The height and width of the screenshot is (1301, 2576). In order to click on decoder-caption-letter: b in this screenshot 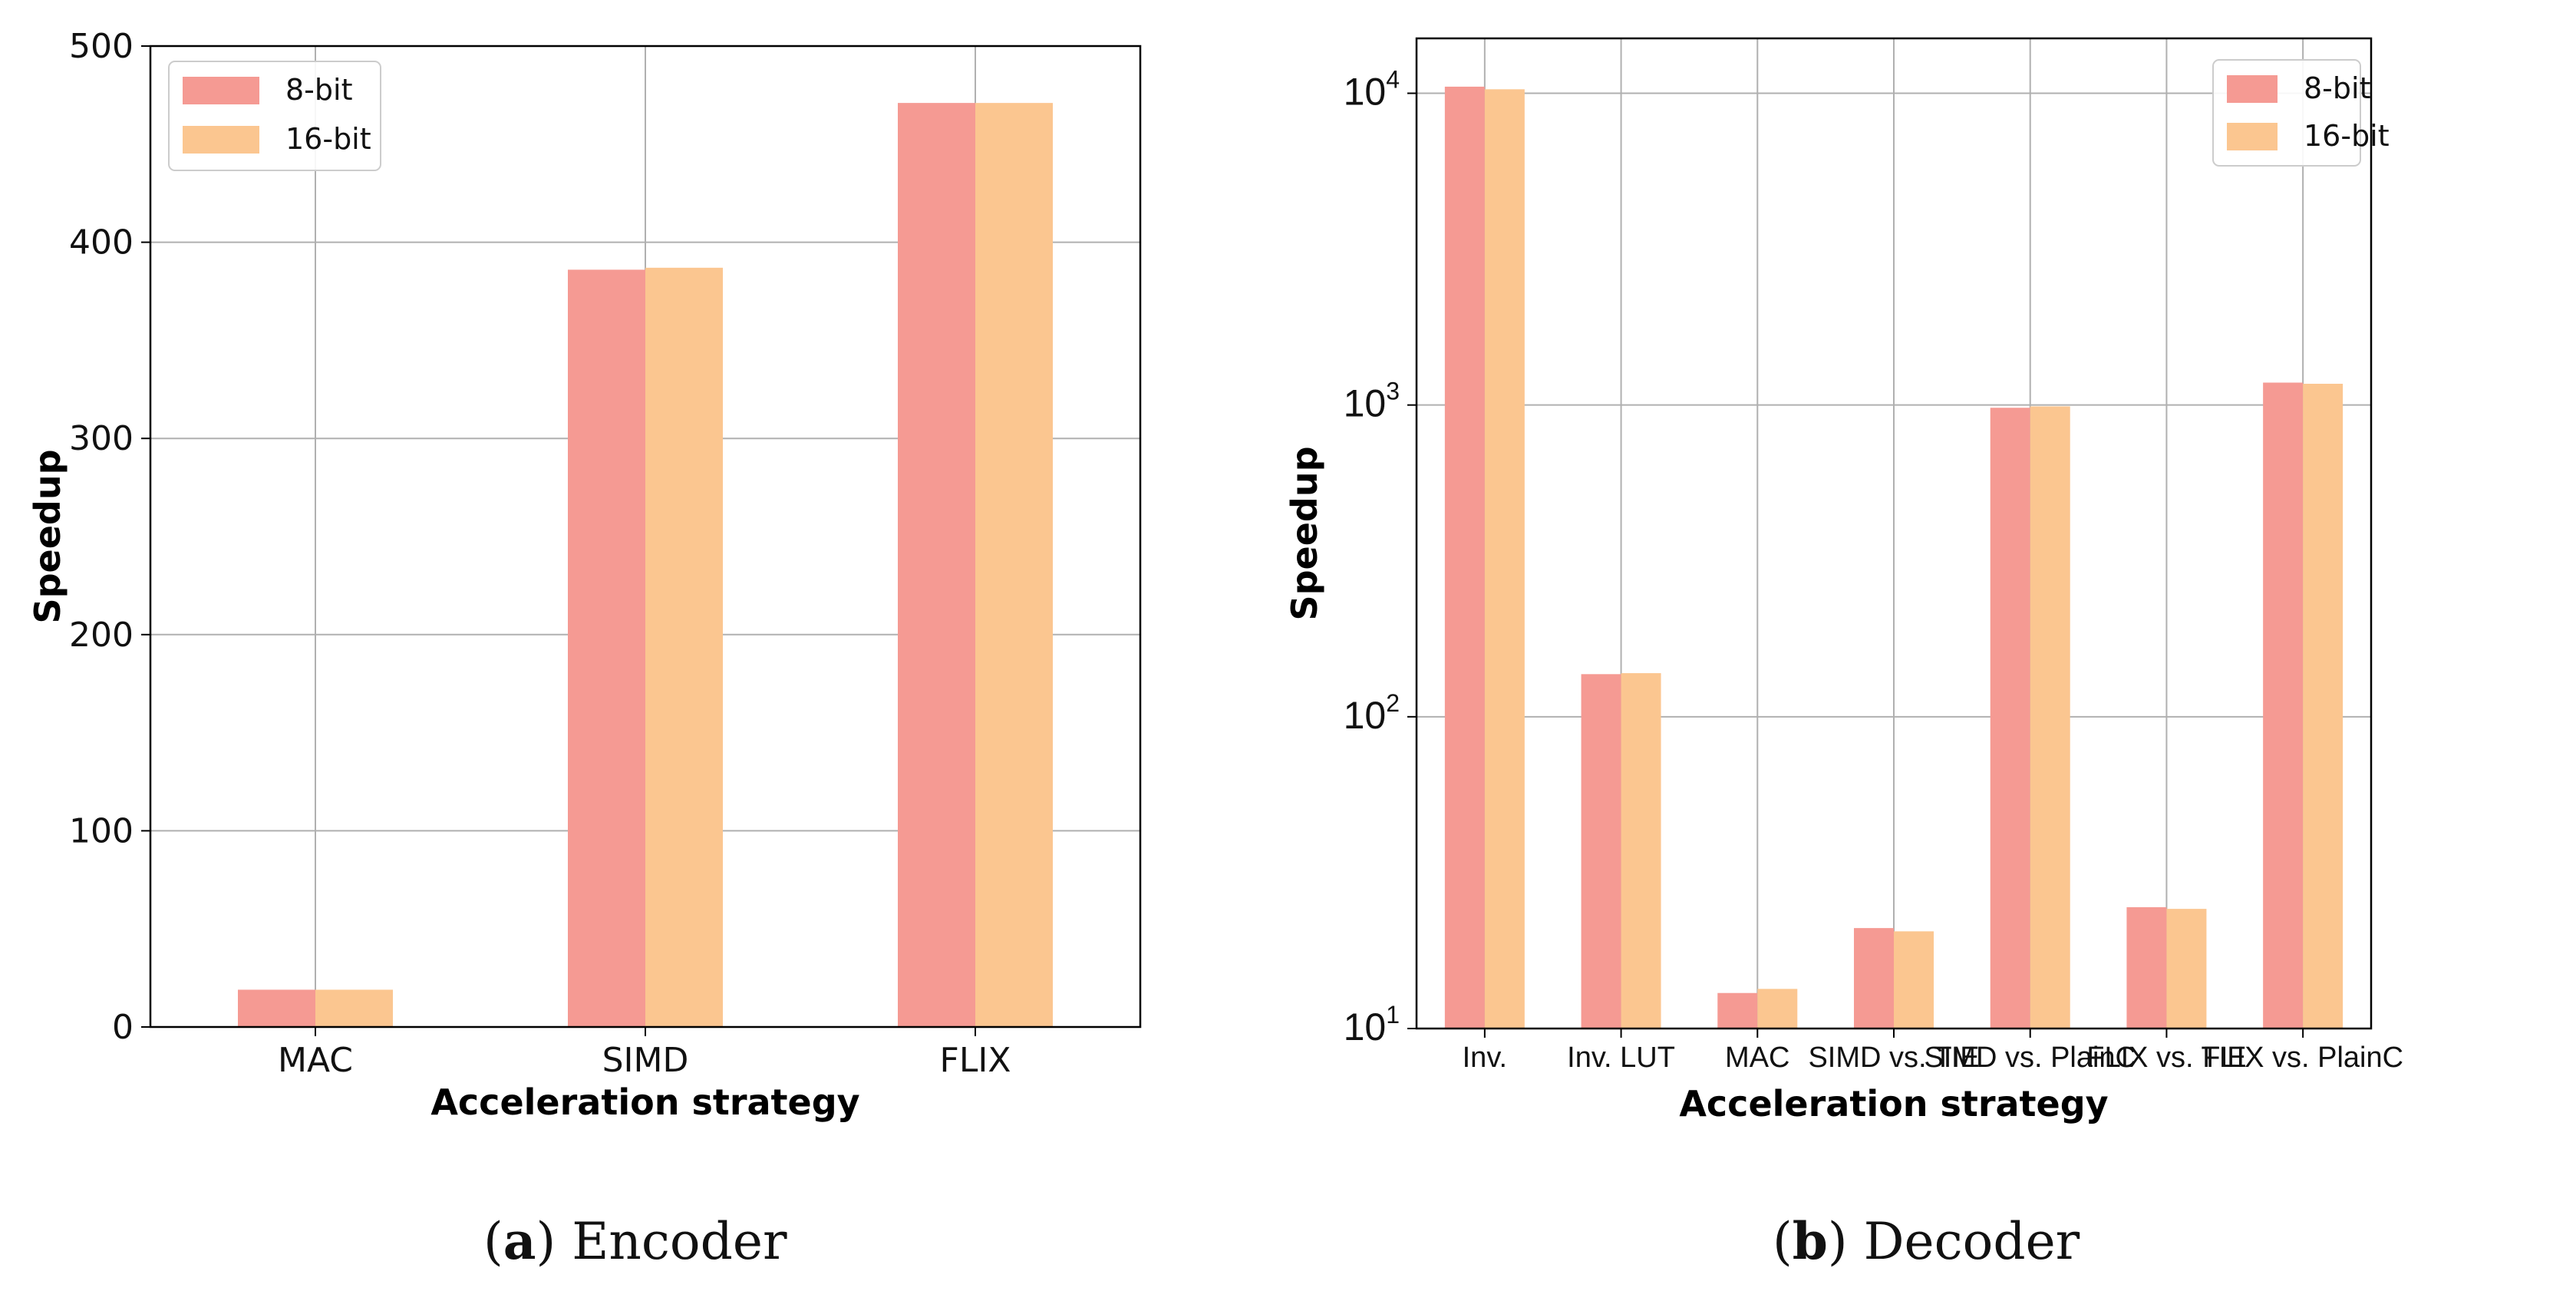, I will do `click(1810, 1241)`.